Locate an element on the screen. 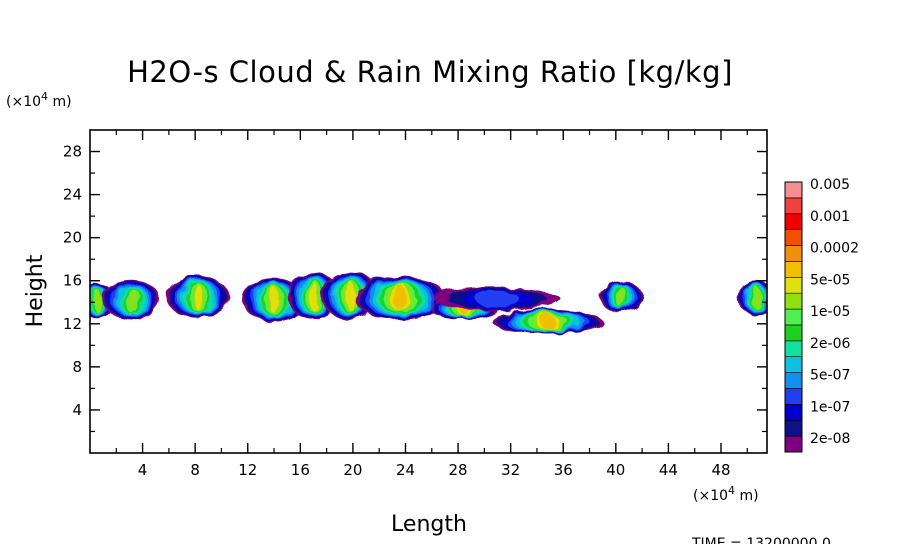 The image size is (904, 544). x-tick-label-3: 16 is located at coordinates (300, 470).